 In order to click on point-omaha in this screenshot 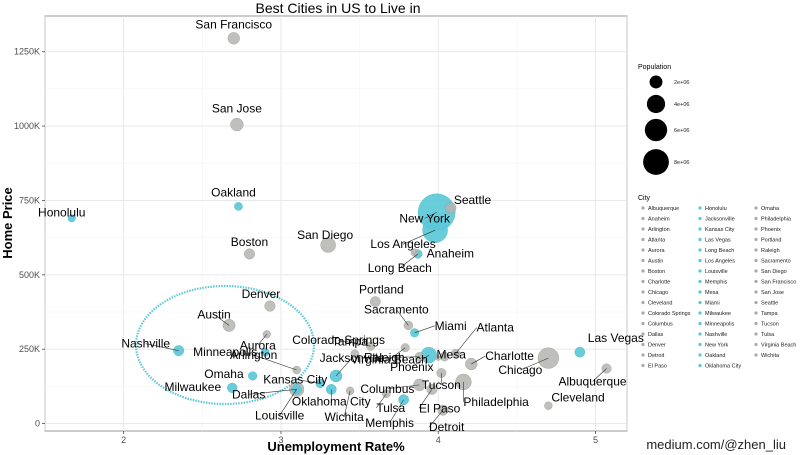, I will do `click(253, 376)`.